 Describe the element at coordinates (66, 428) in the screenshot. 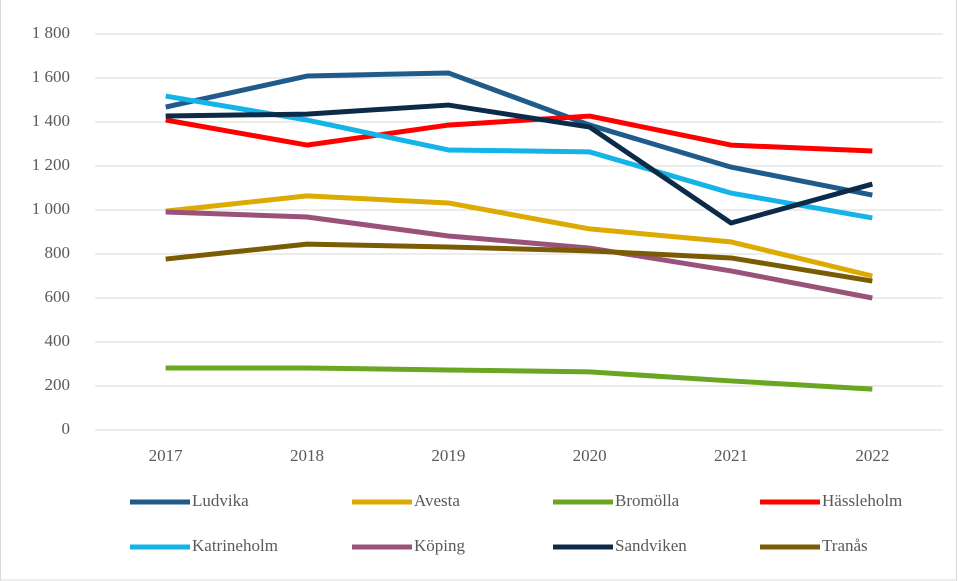

I see `y-tick-label: 0` at that location.